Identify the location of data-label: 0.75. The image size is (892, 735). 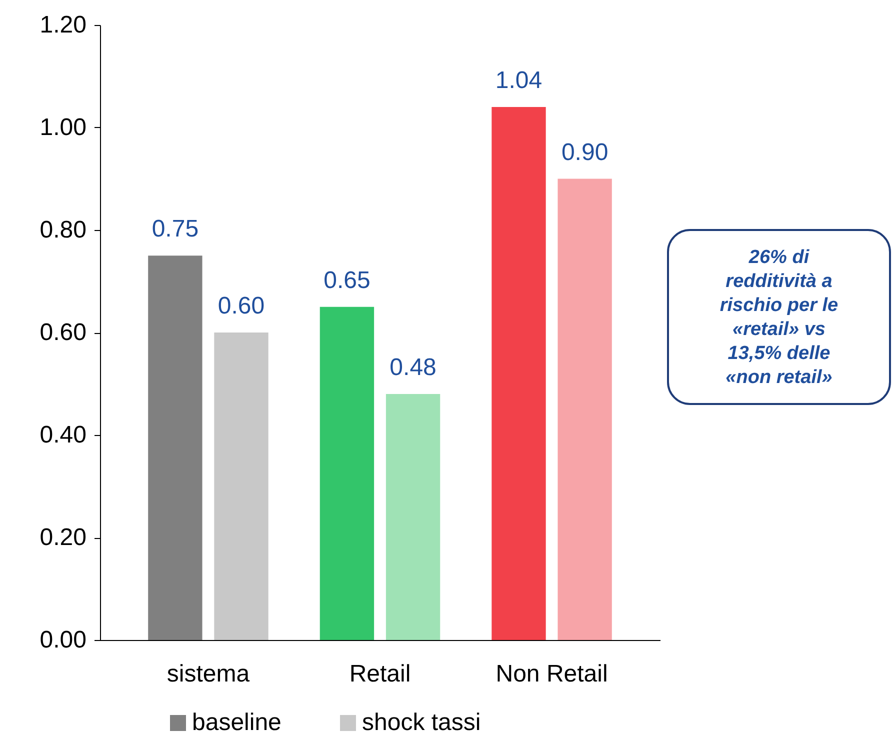
(175, 229).